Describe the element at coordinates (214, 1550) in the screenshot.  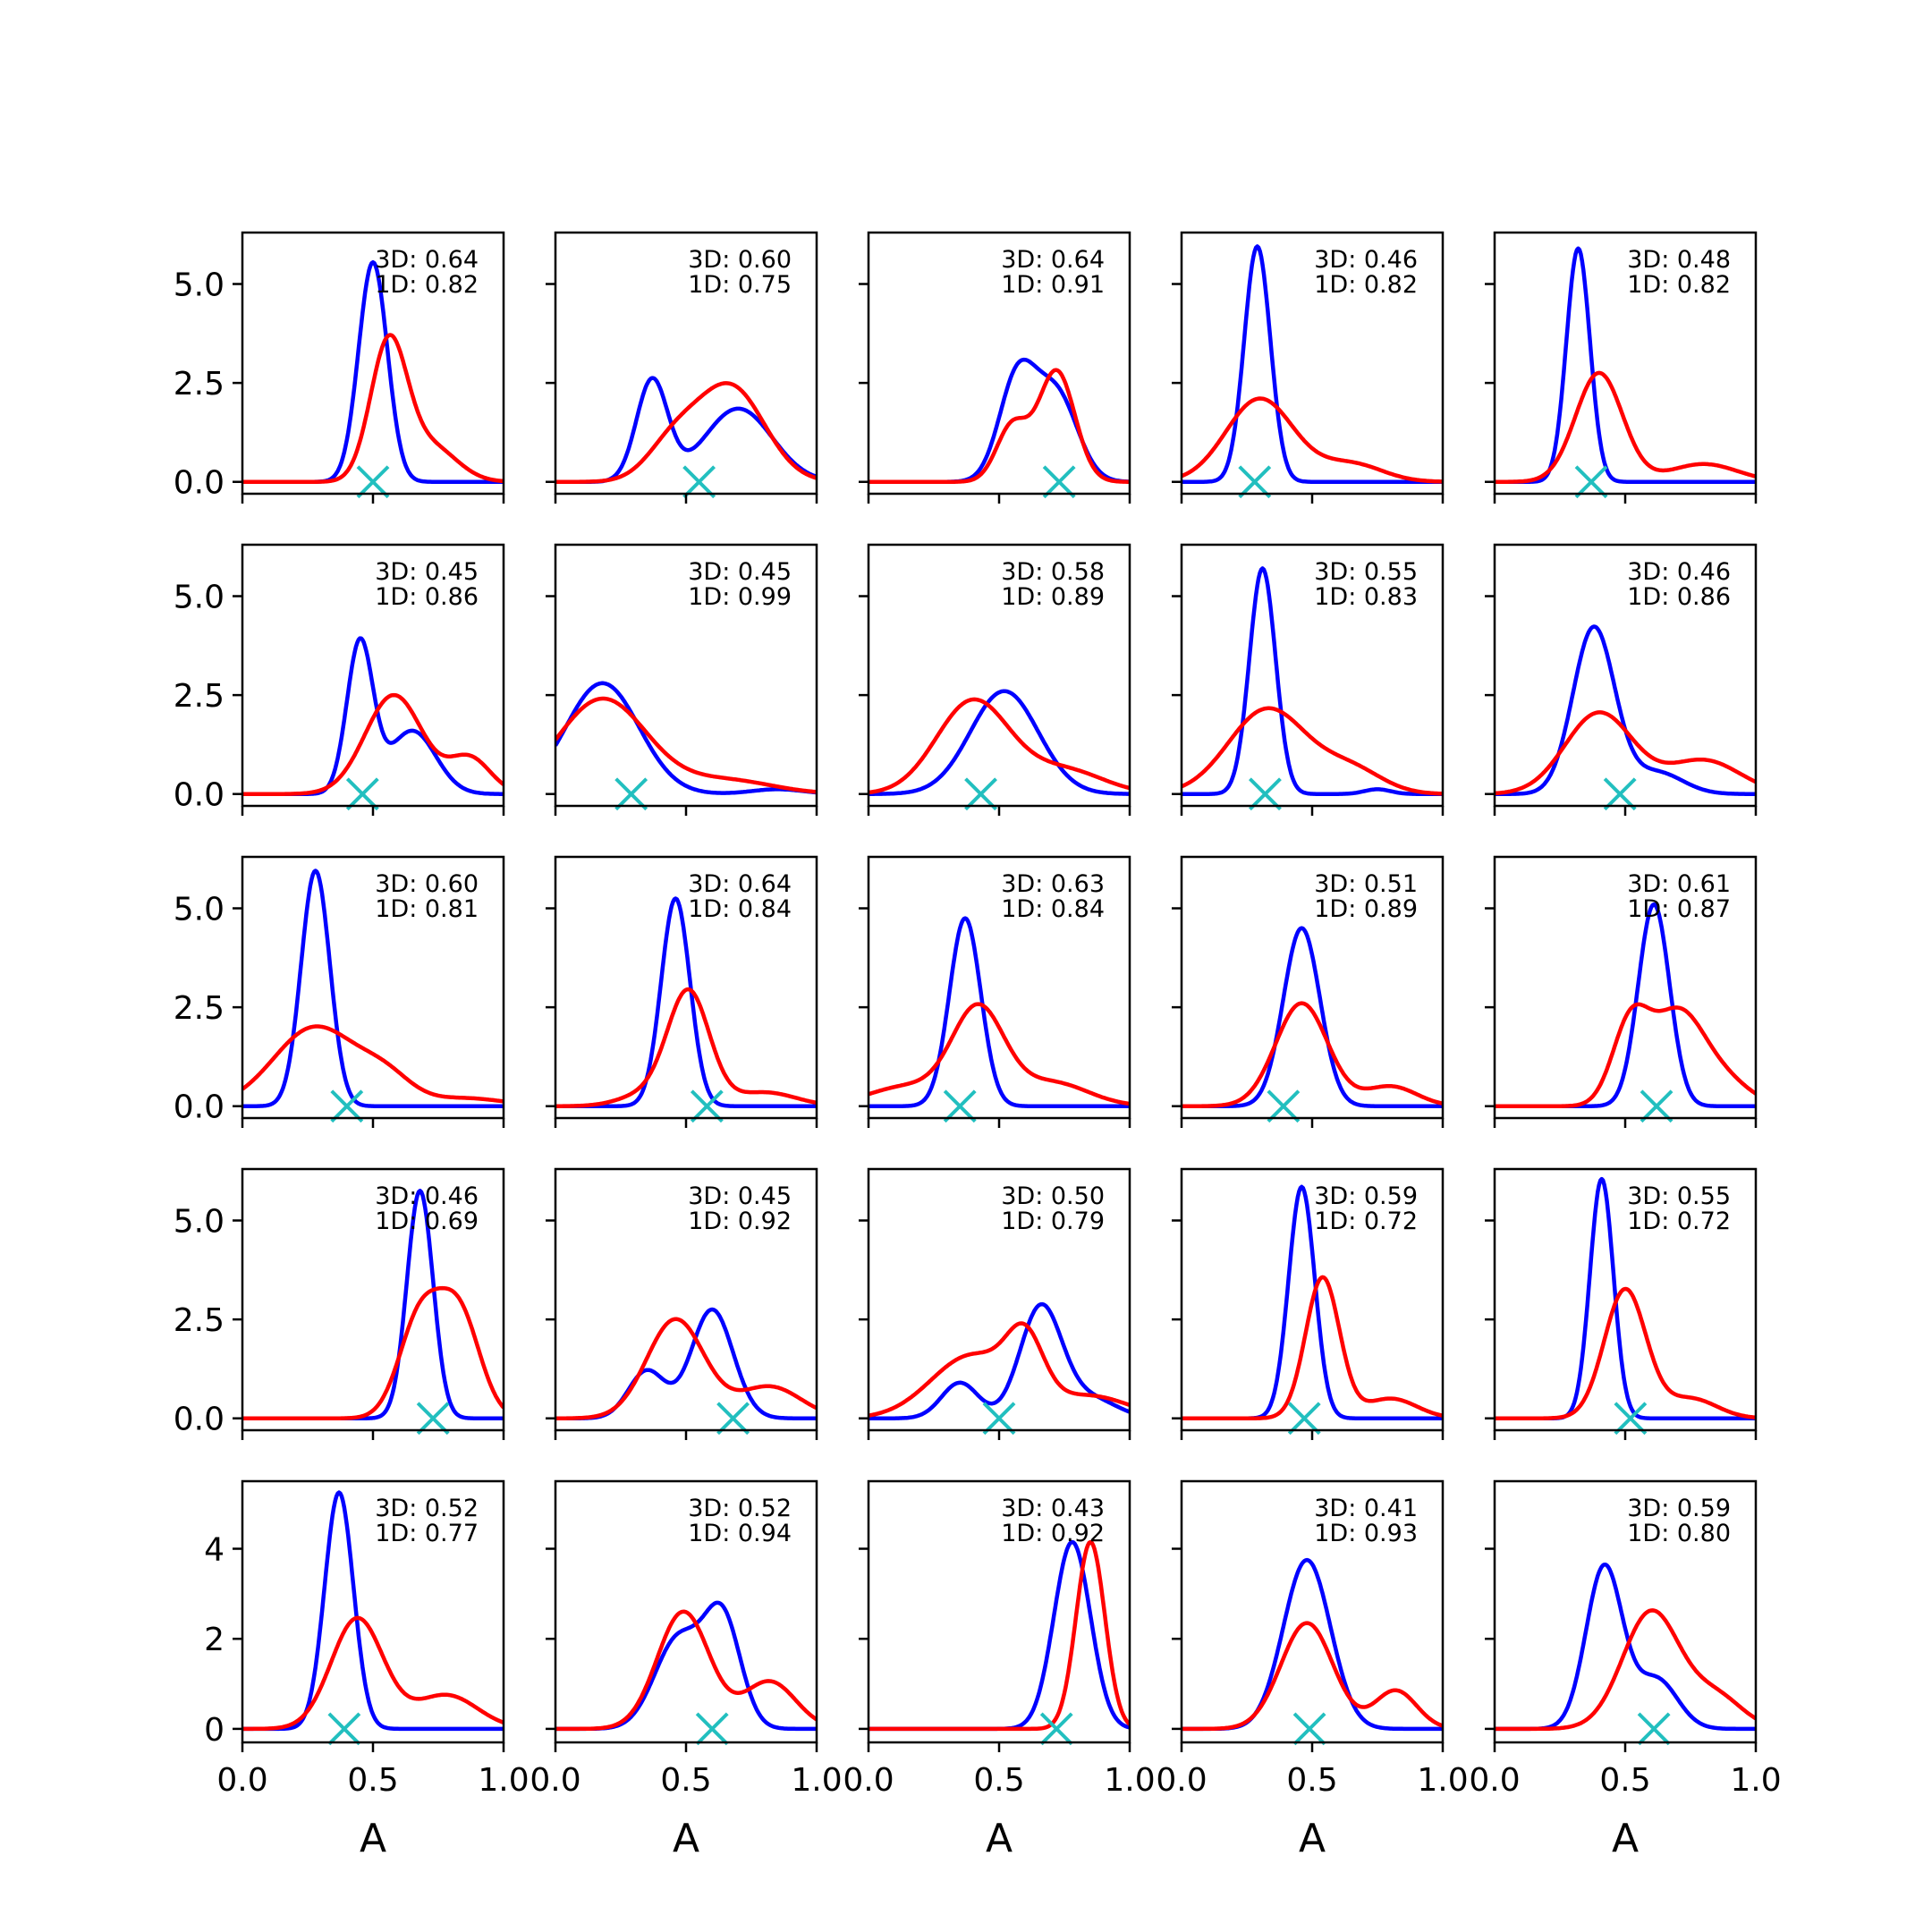
I see `y-tick-label: 4` at that location.